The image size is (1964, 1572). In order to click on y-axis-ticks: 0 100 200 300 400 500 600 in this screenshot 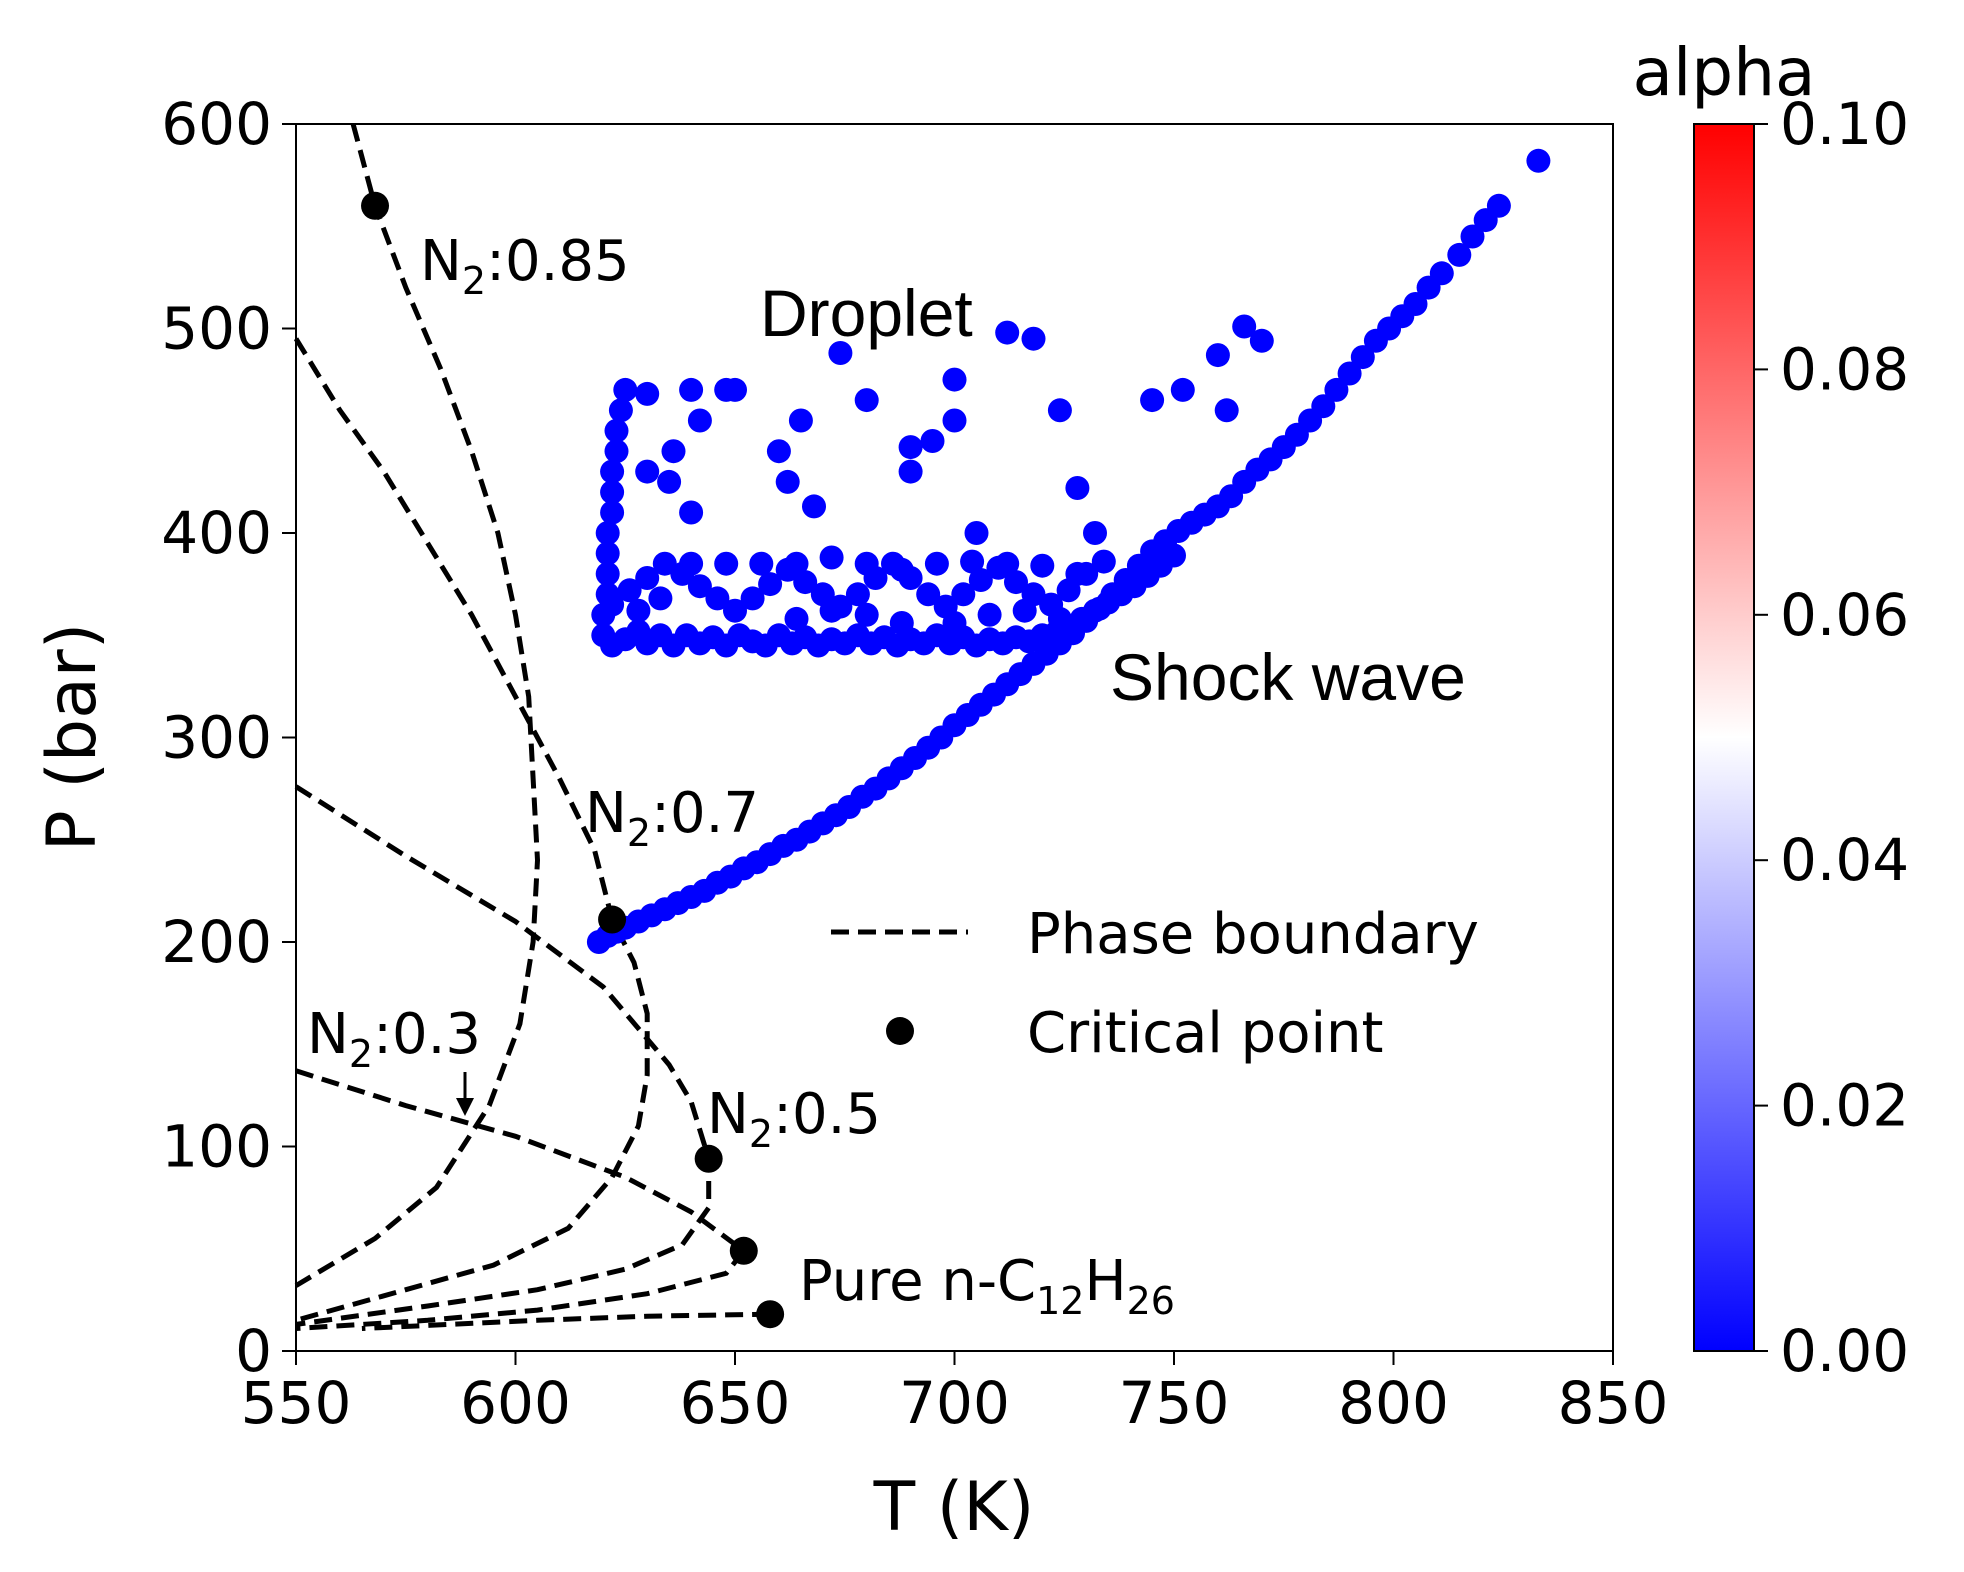, I will do `click(228, 737)`.